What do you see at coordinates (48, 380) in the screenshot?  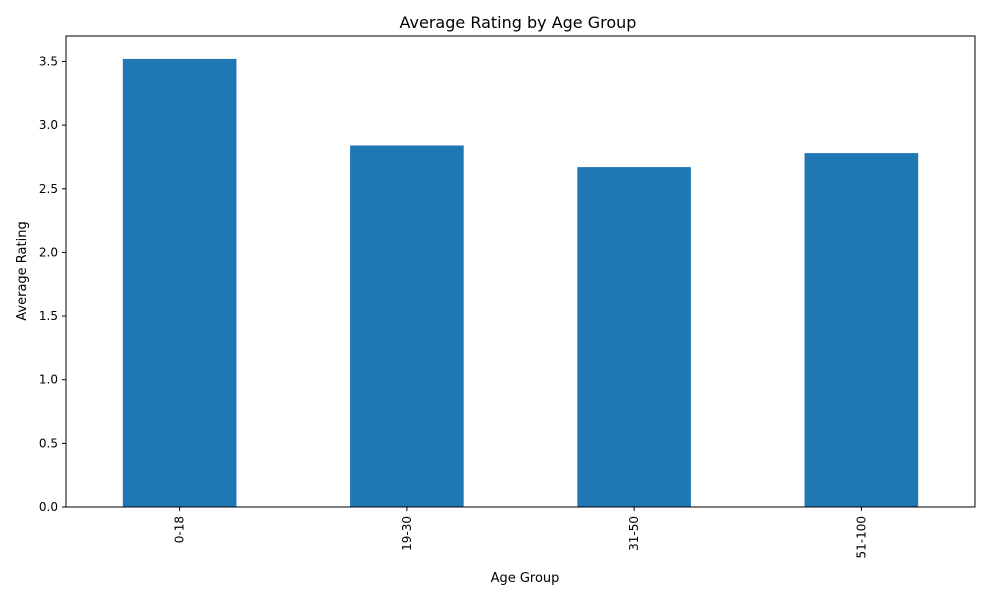 I see `y-tick-label: 1.0` at bounding box center [48, 380].